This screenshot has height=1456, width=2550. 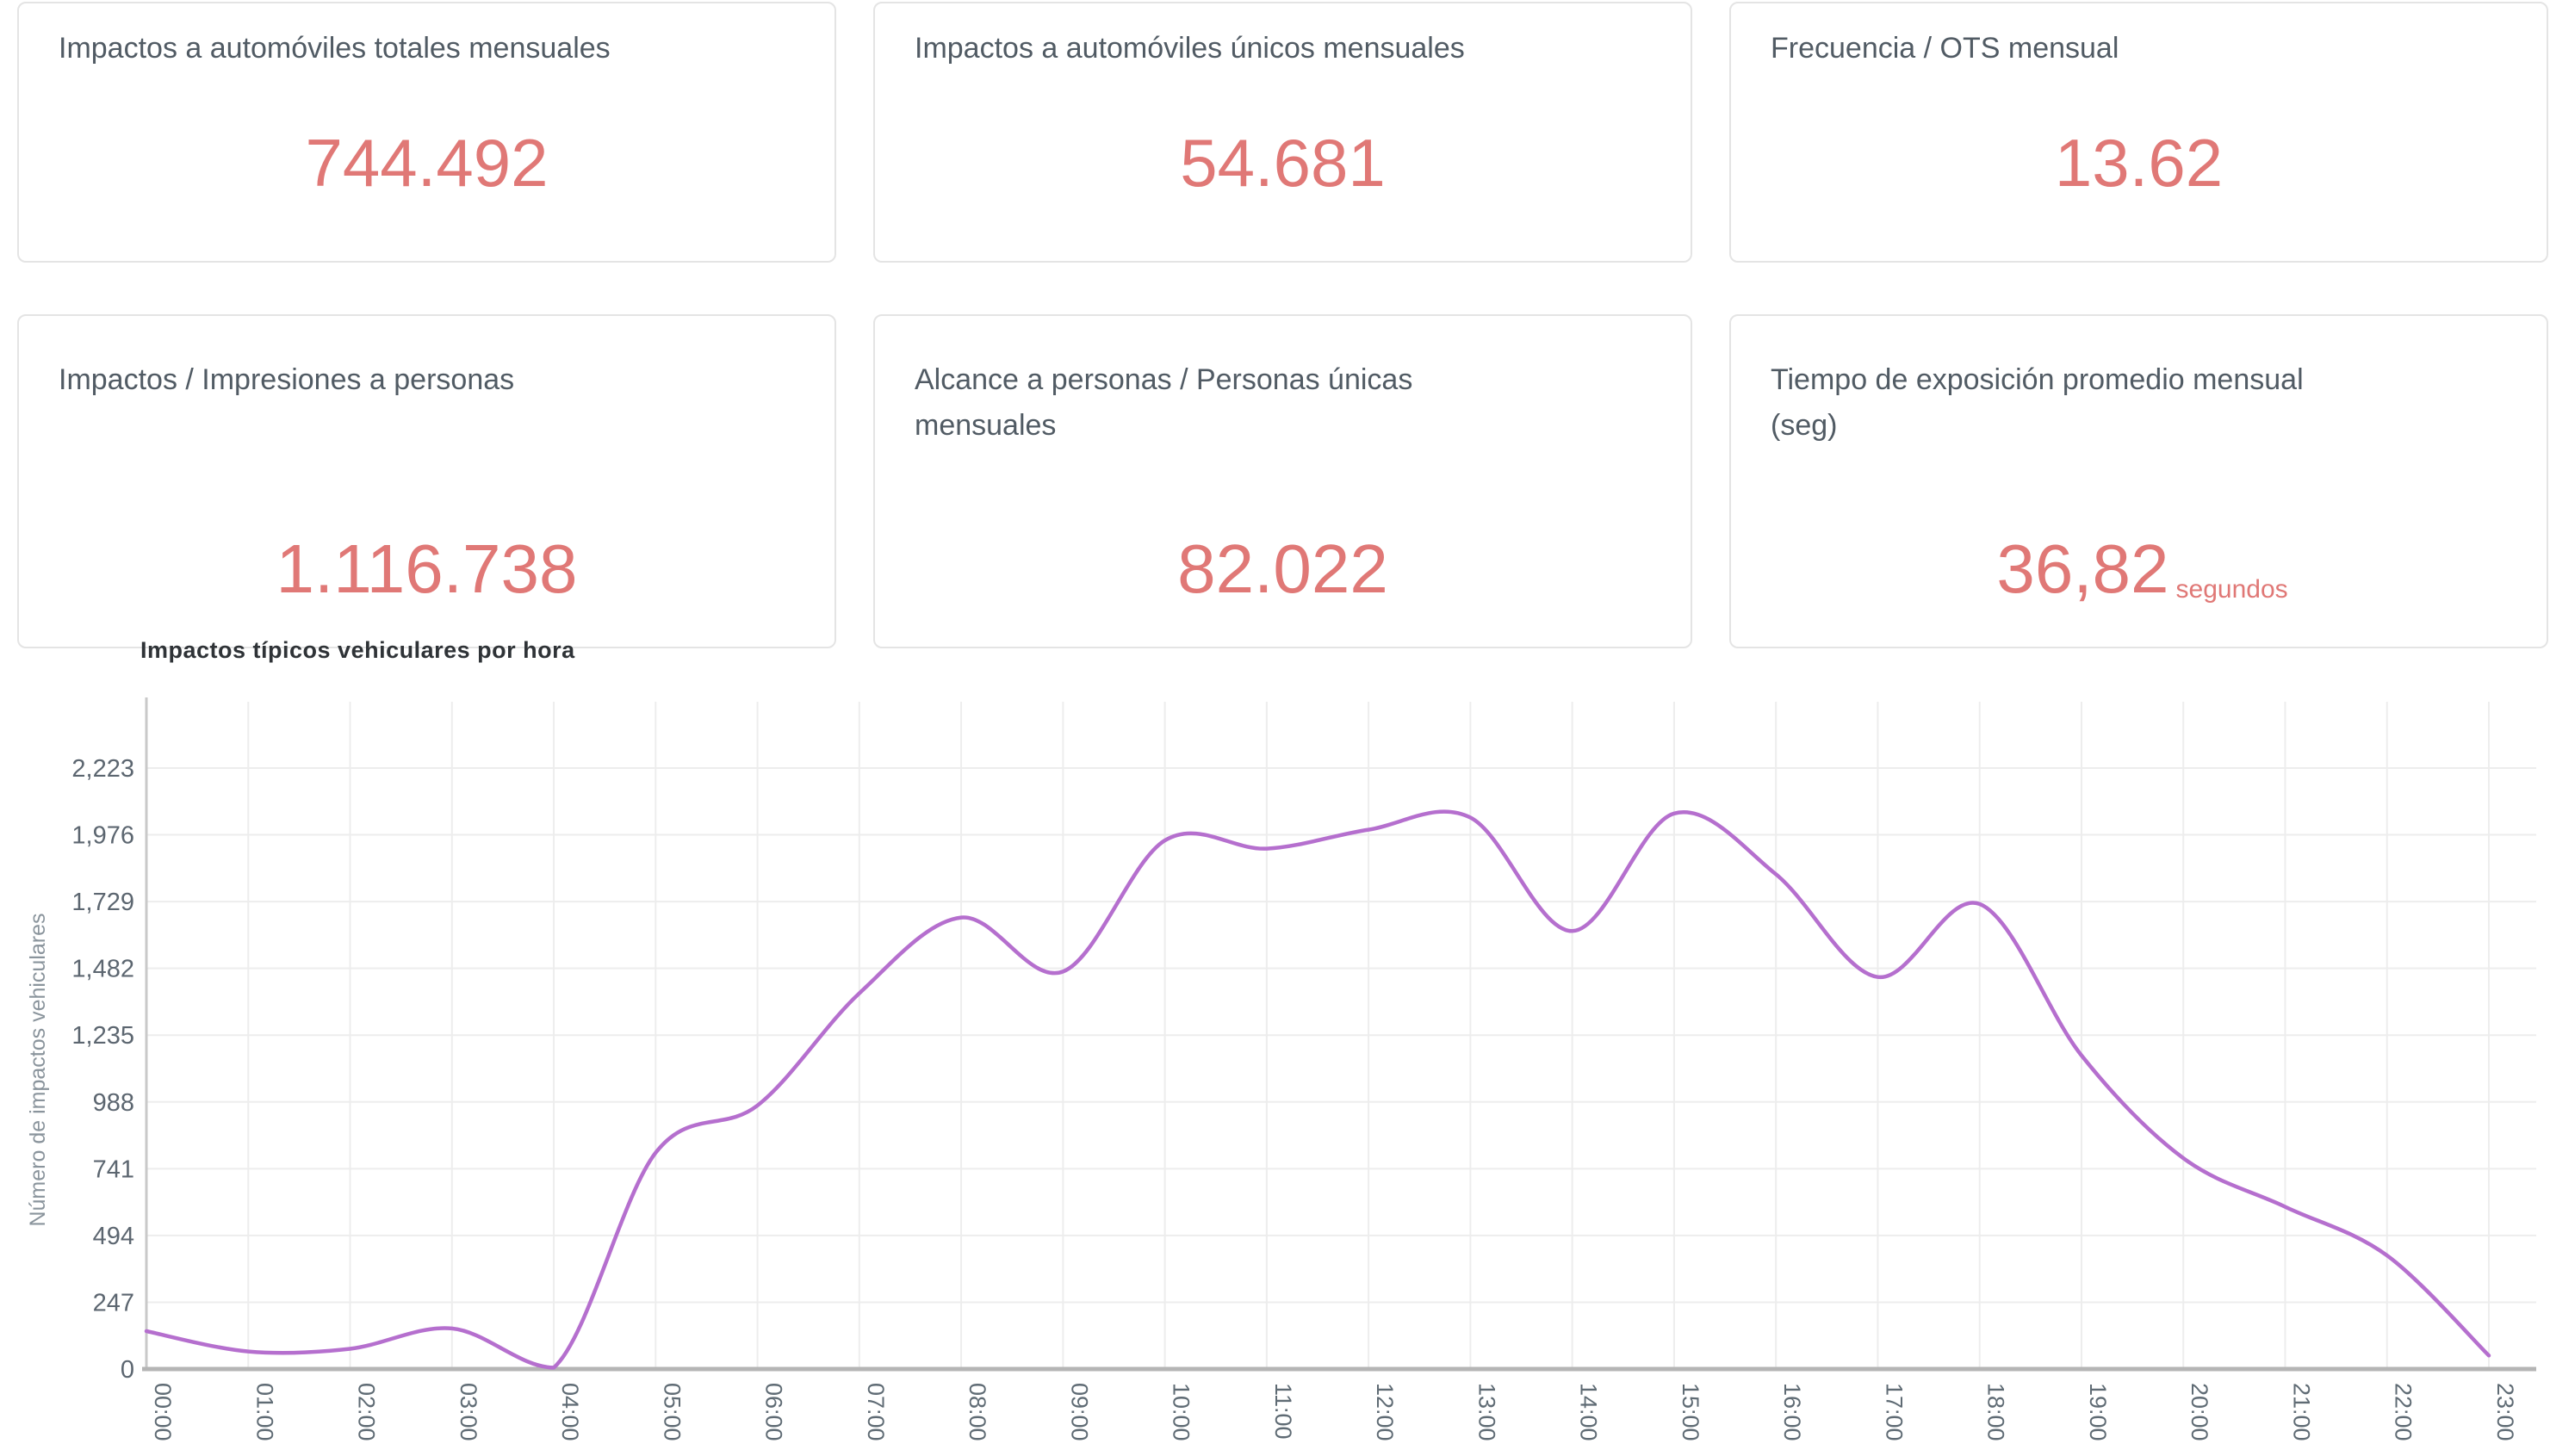 I want to click on x-axis-tick-label: 08:00, so click(x=977, y=1412).